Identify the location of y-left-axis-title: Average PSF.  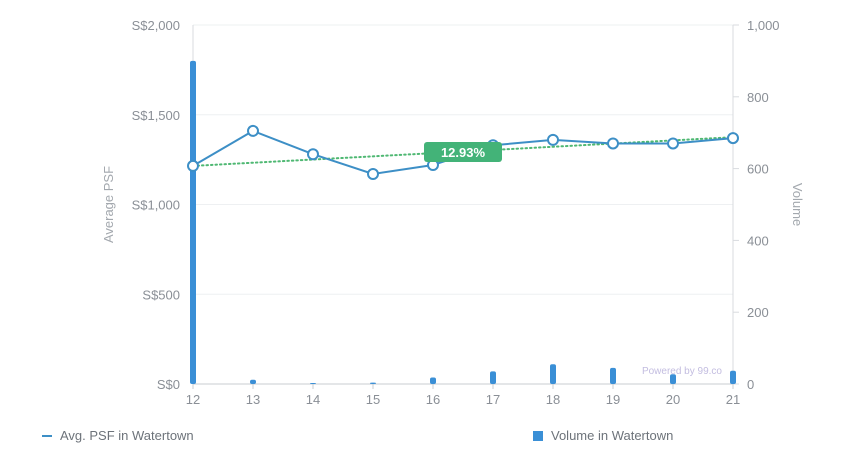
(108, 204).